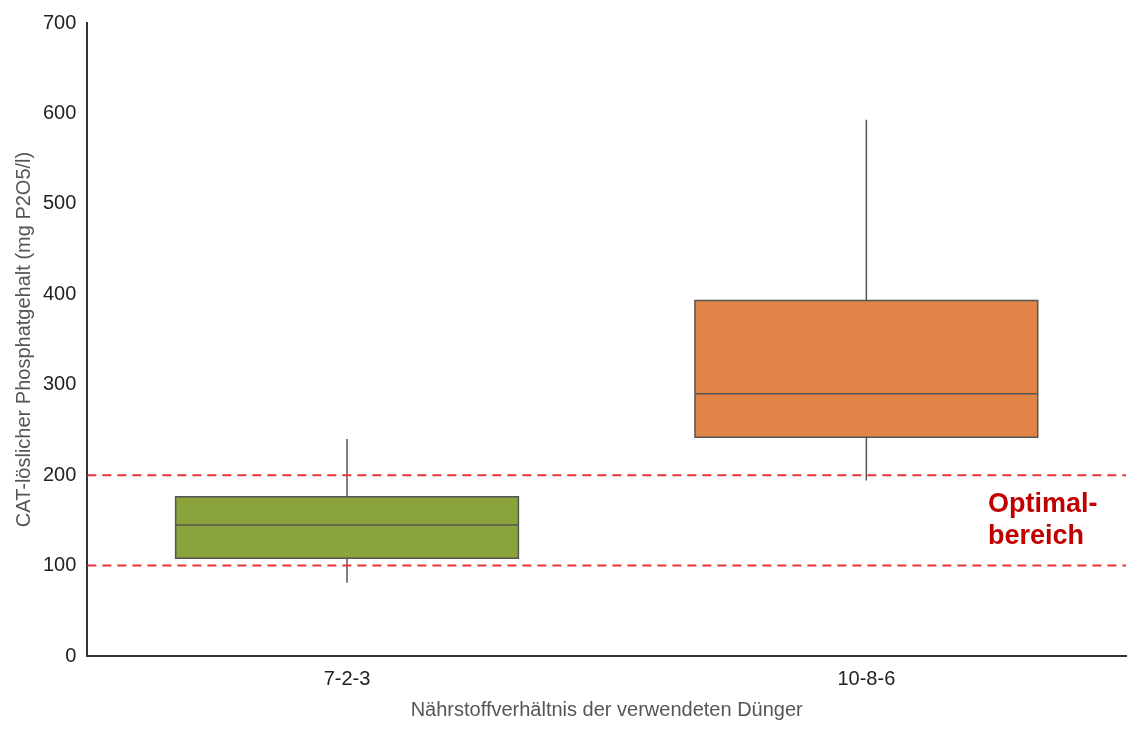  What do you see at coordinates (71, 654) in the screenshot?
I see `y-tick-label: 0` at bounding box center [71, 654].